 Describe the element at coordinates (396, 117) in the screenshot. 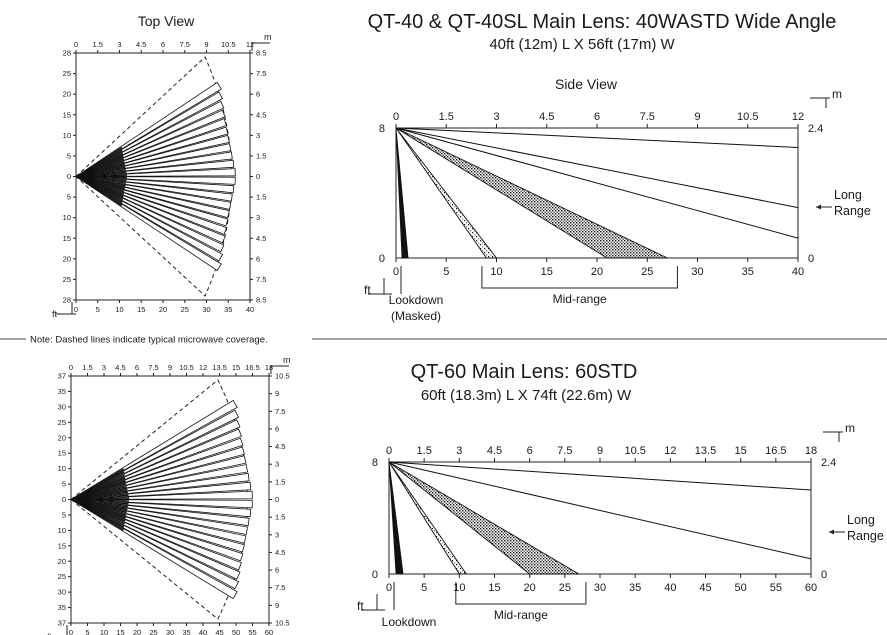

I see `x-m-tick-label: 0` at that location.